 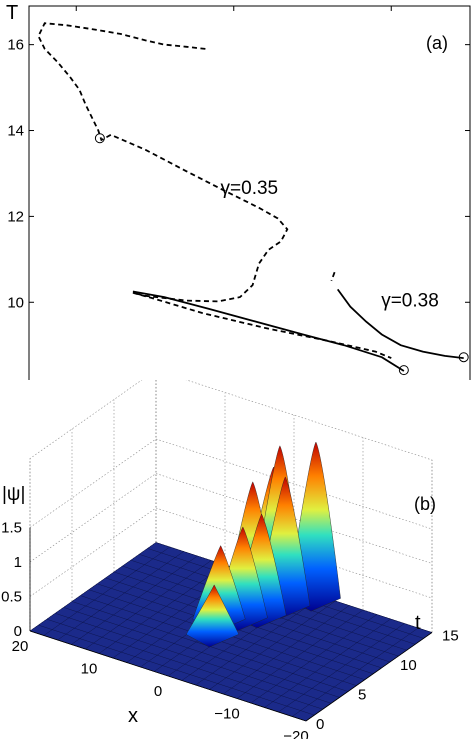 I want to click on x-tick-label: 0, so click(x=158, y=691).